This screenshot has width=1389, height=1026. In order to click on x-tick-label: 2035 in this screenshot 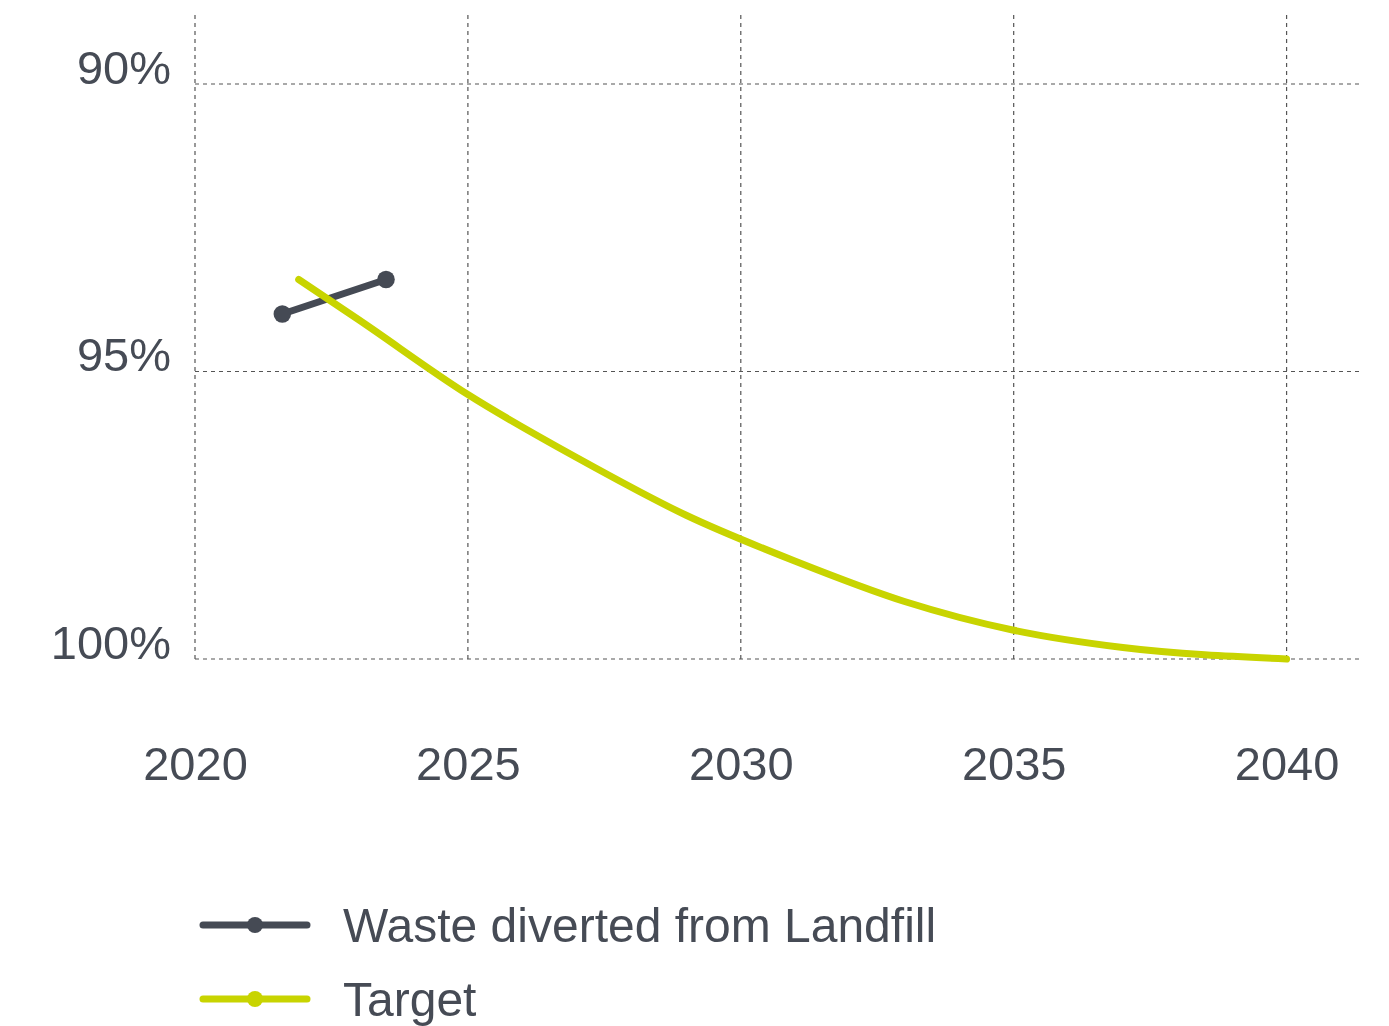, I will do `click(1014, 764)`.